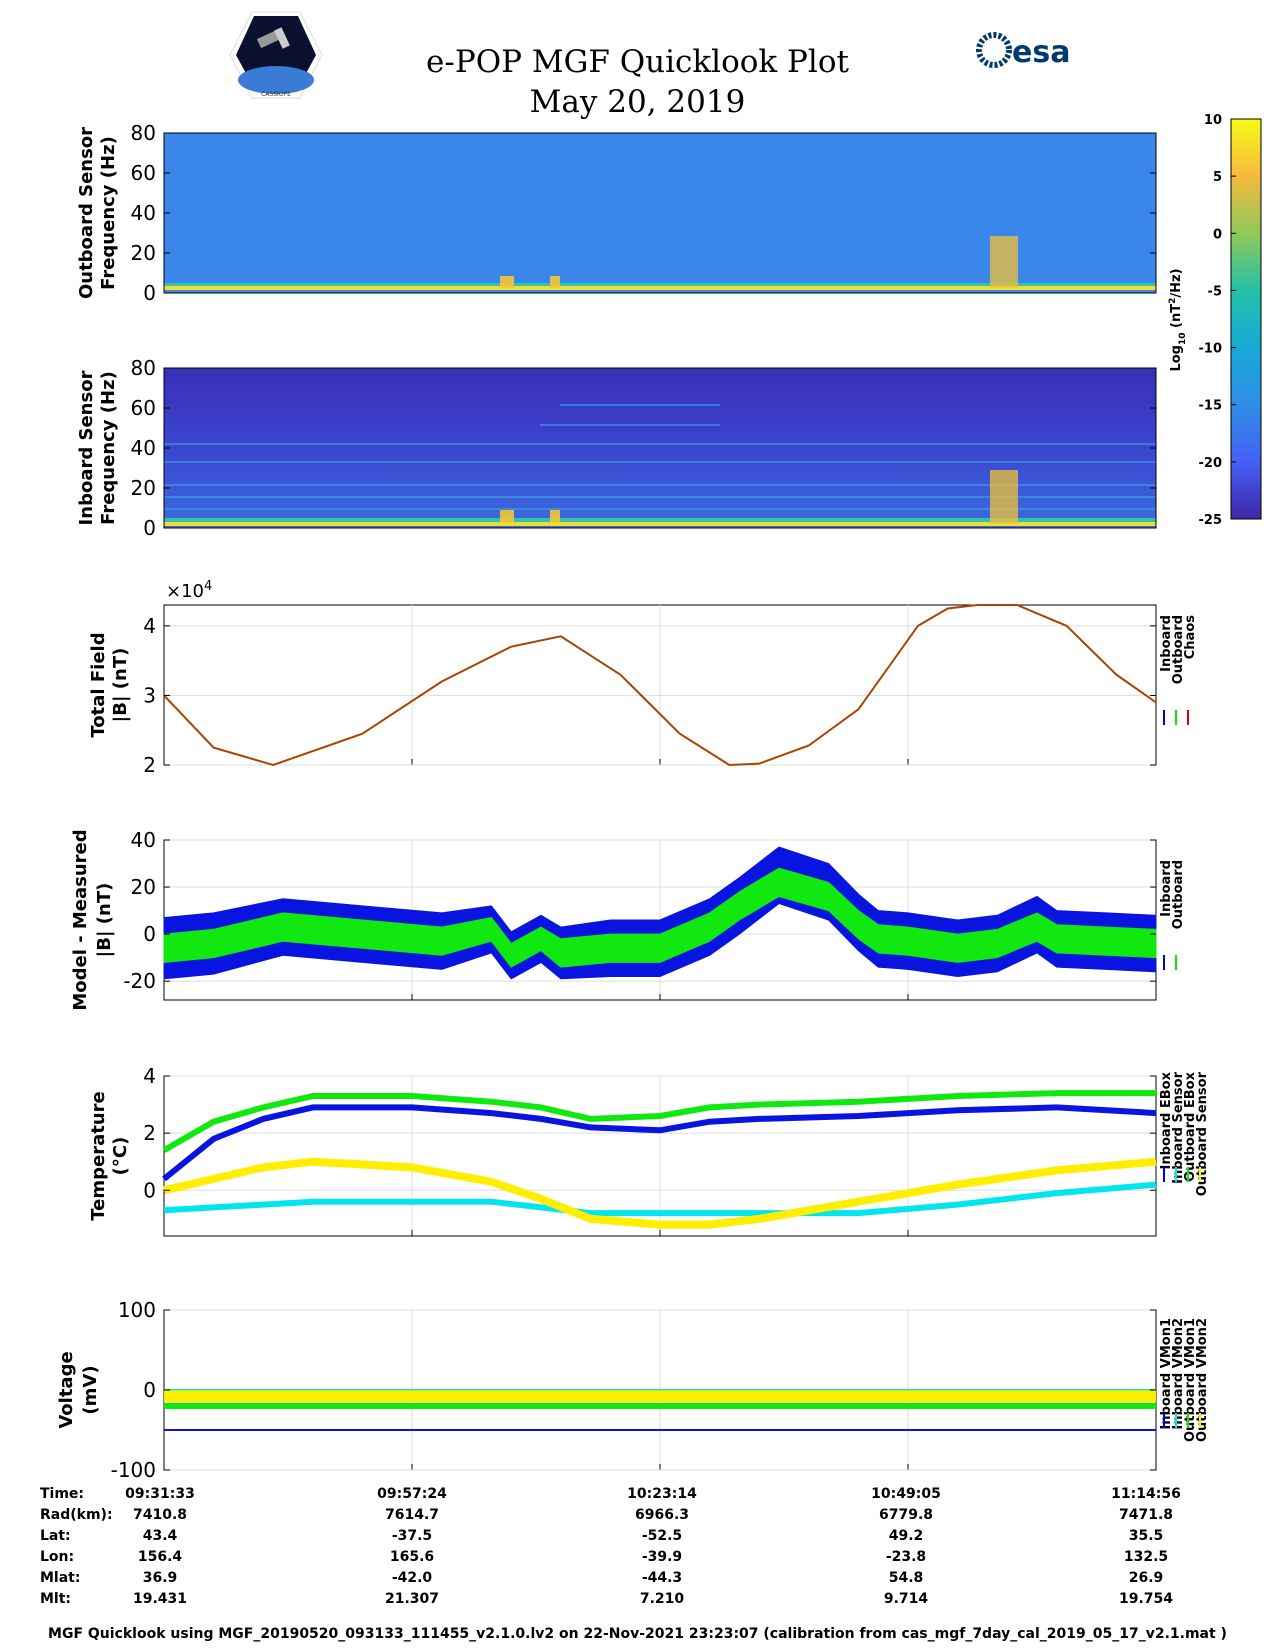 The width and height of the screenshot is (1275, 1650). I want to click on model-measured-ytick-label: 40, so click(143, 840).